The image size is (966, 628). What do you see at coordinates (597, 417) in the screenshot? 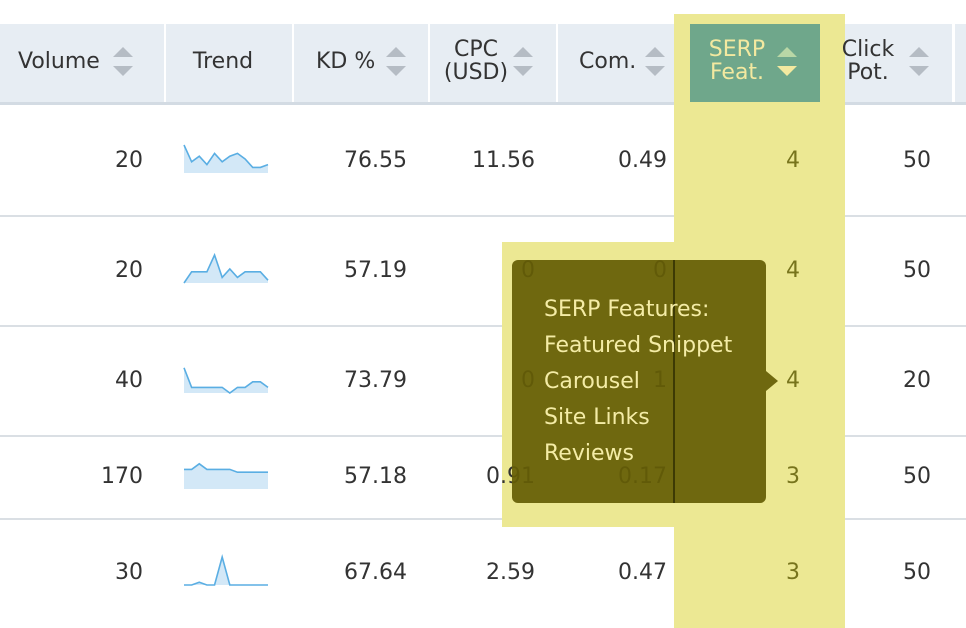
I see `tooltip-text: Site Links` at bounding box center [597, 417].